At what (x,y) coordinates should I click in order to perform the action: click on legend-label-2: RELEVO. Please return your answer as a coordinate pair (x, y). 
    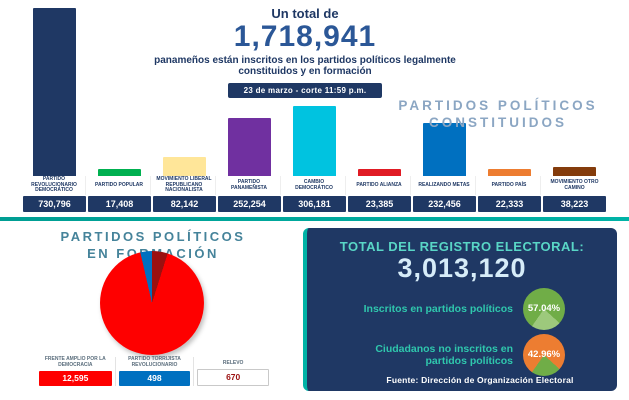
    Looking at the image, I should click on (233, 362).